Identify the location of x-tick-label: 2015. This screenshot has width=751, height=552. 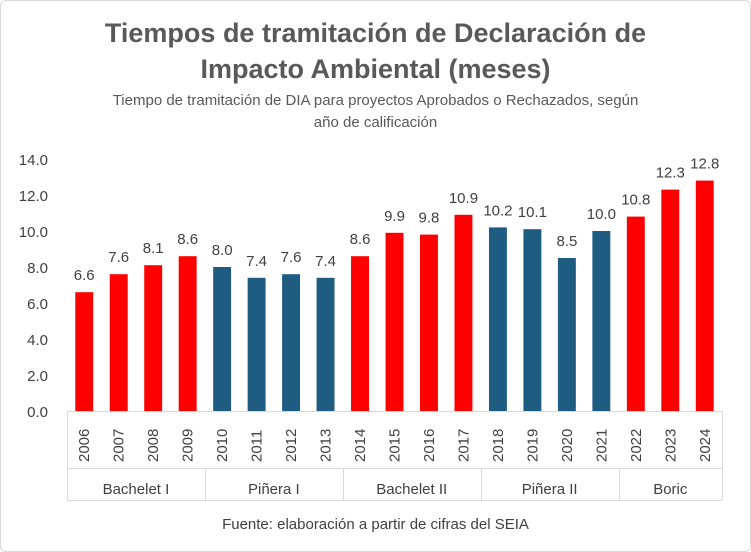
(395, 445).